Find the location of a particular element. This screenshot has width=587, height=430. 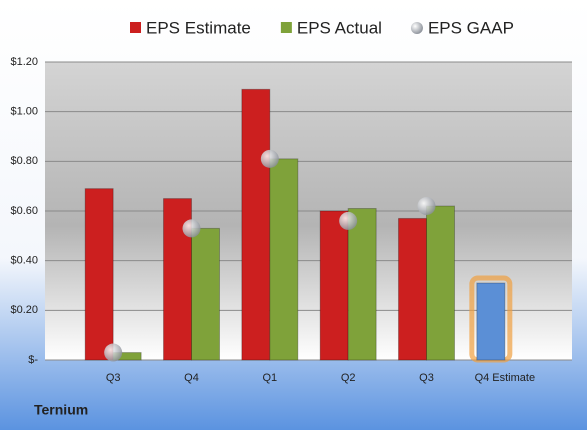

legend-label: EPS GAAP is located at coordinates (471, 27).